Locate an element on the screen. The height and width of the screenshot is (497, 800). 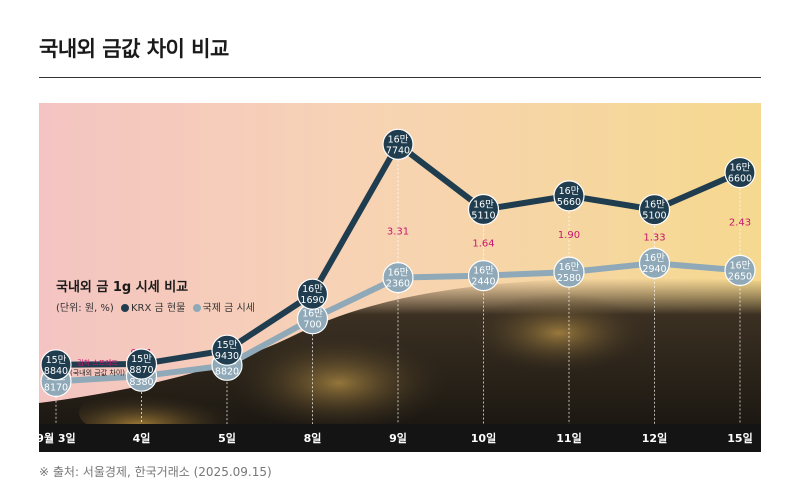
data-label-value: 5110 is located at coordinates (483, 215).